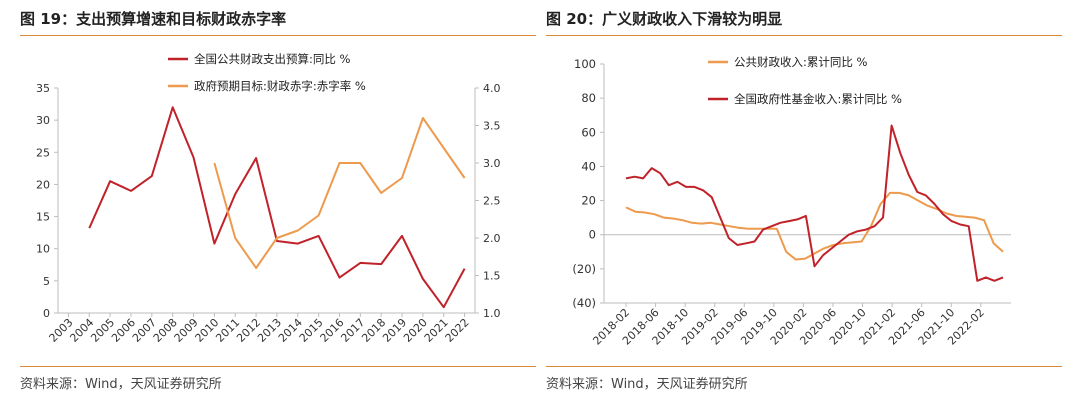  I want to click on legend-label: 全国政府性基金收入:累计同比 %, so click(818, 99).